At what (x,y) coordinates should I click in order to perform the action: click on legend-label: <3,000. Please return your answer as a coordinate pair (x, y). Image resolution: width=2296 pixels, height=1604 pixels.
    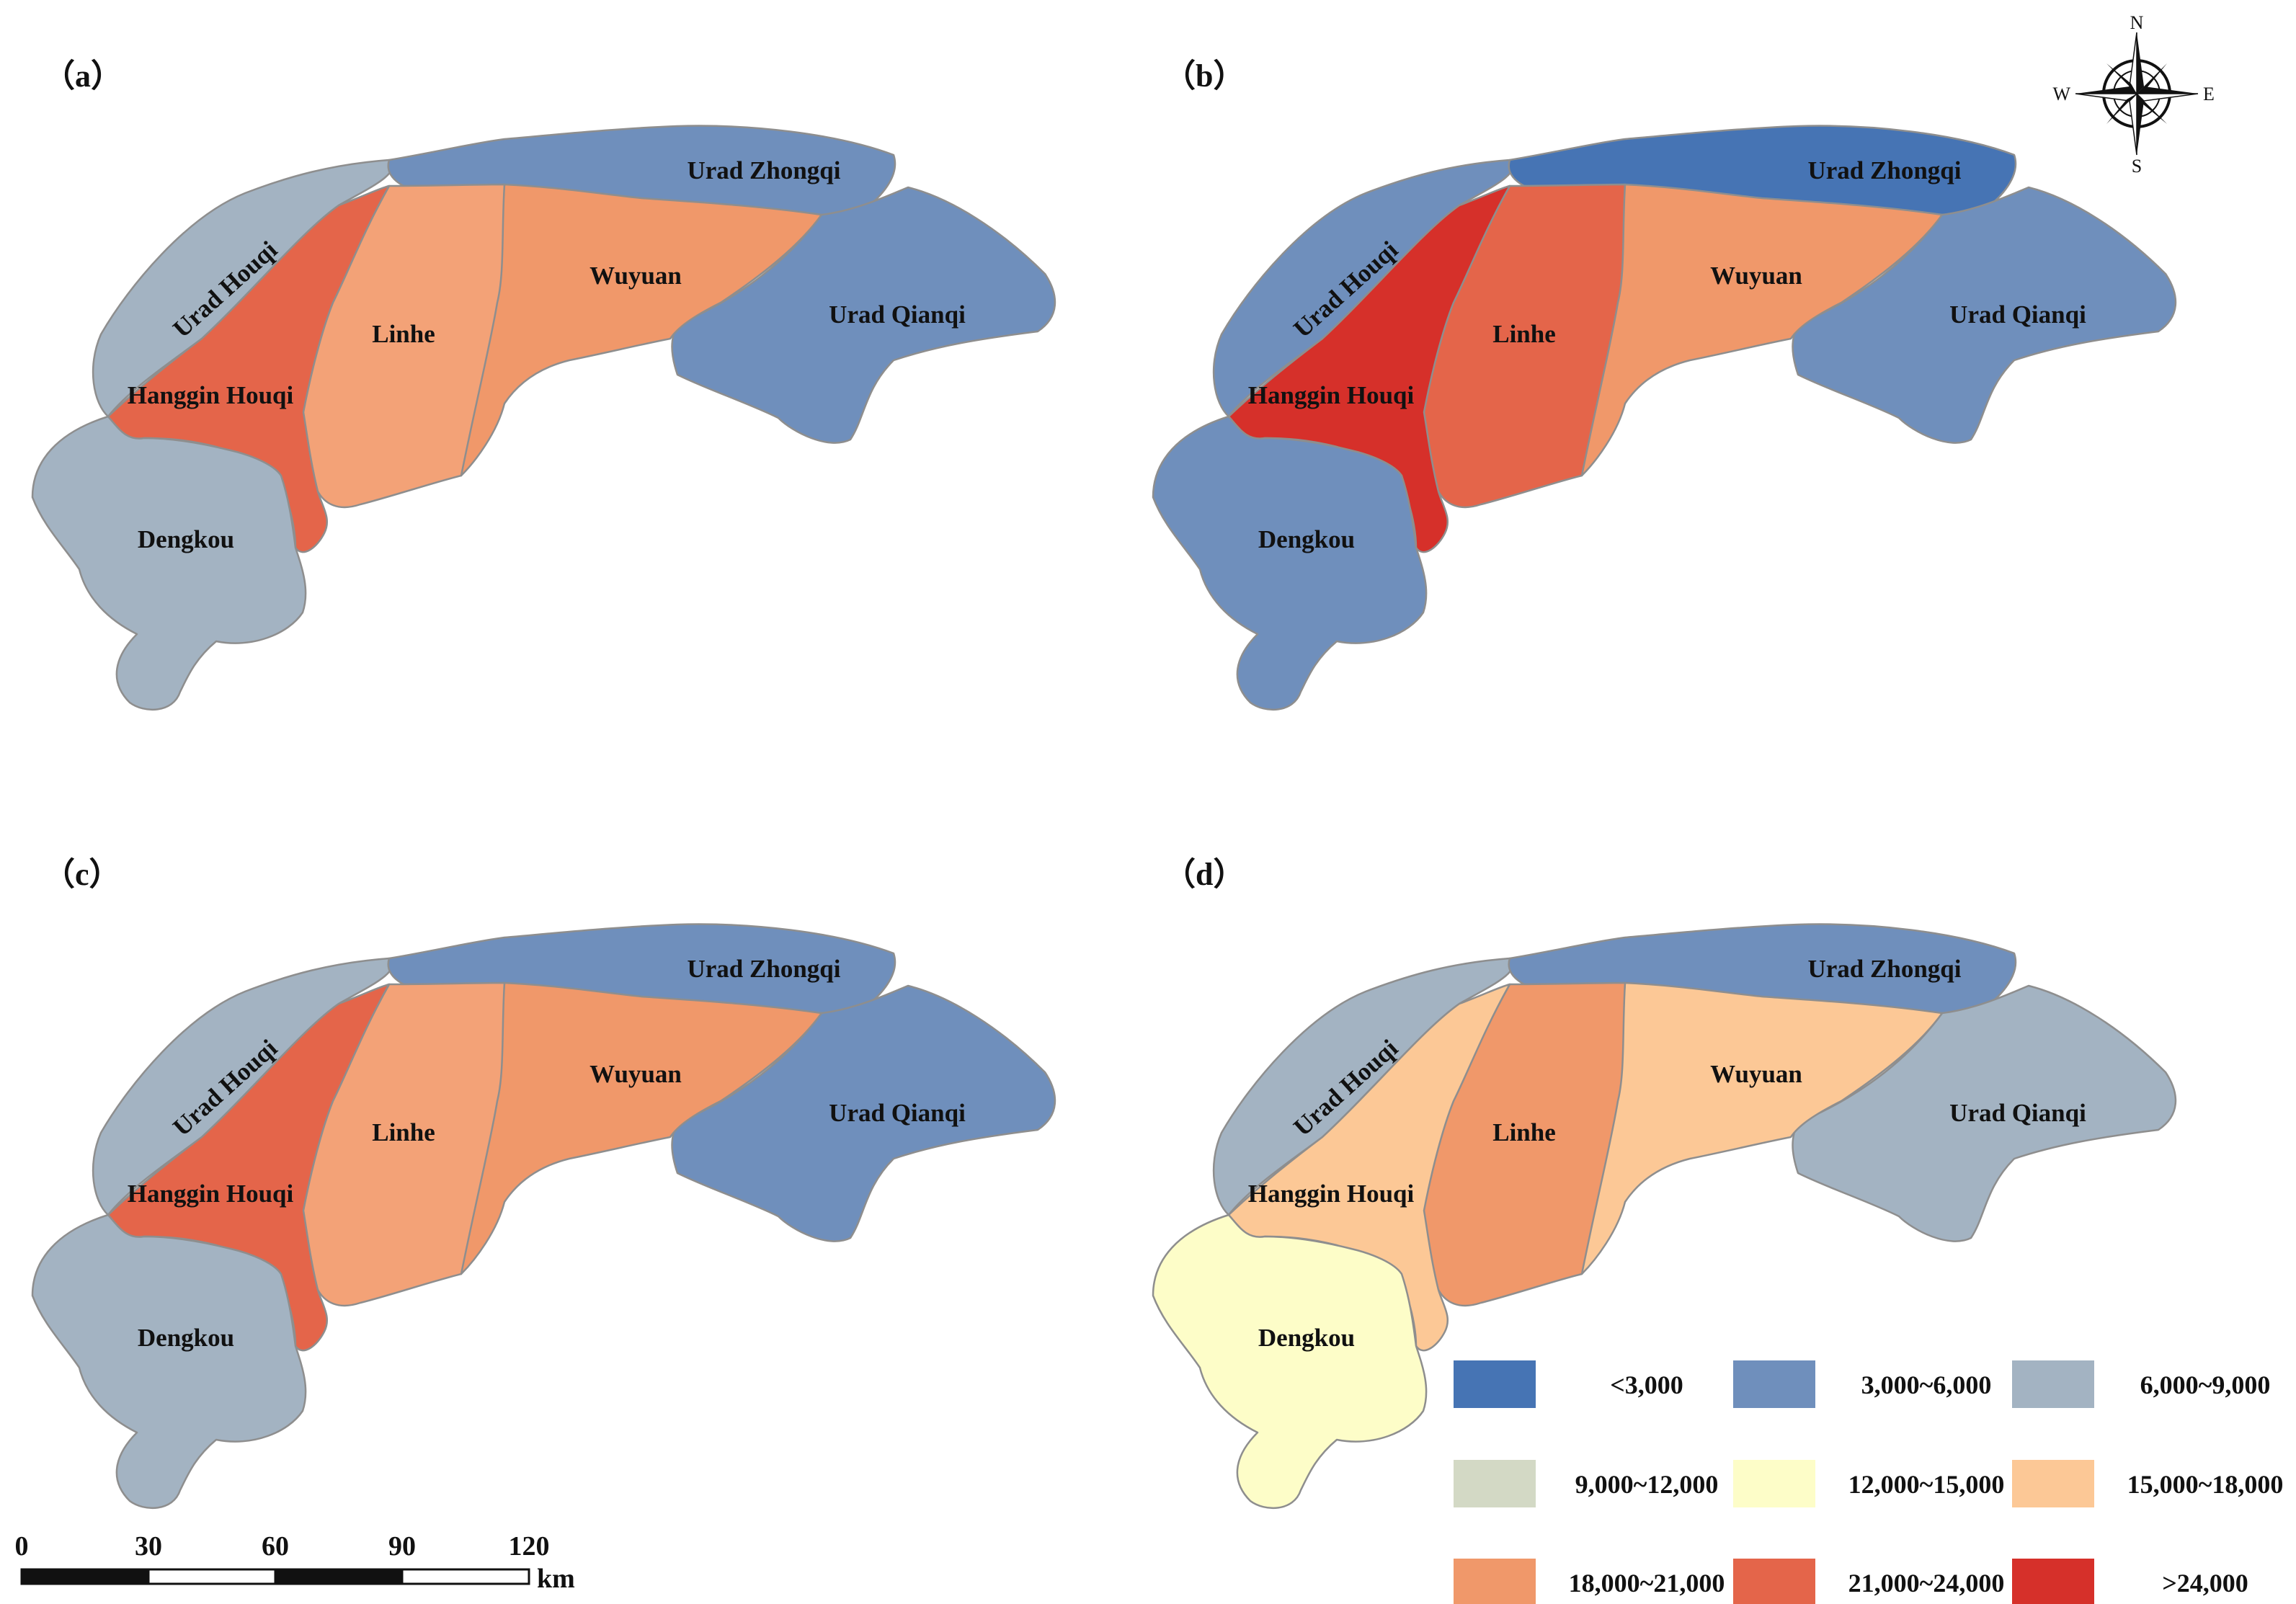
    Looking at the image, I should click on (1647, 1385).